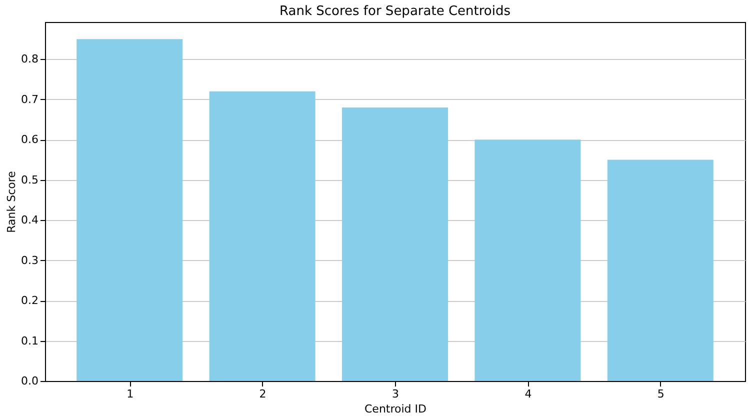 This screenshot has width=750, height=419. Describe the element at coordinates (130, 394) in the screenshot. I see `x-tick-label: 1` at that location.